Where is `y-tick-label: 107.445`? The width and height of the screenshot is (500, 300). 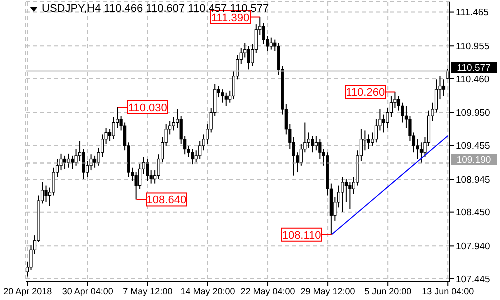 y-tick-label: 107.445 is located at coordinates (473, 280).